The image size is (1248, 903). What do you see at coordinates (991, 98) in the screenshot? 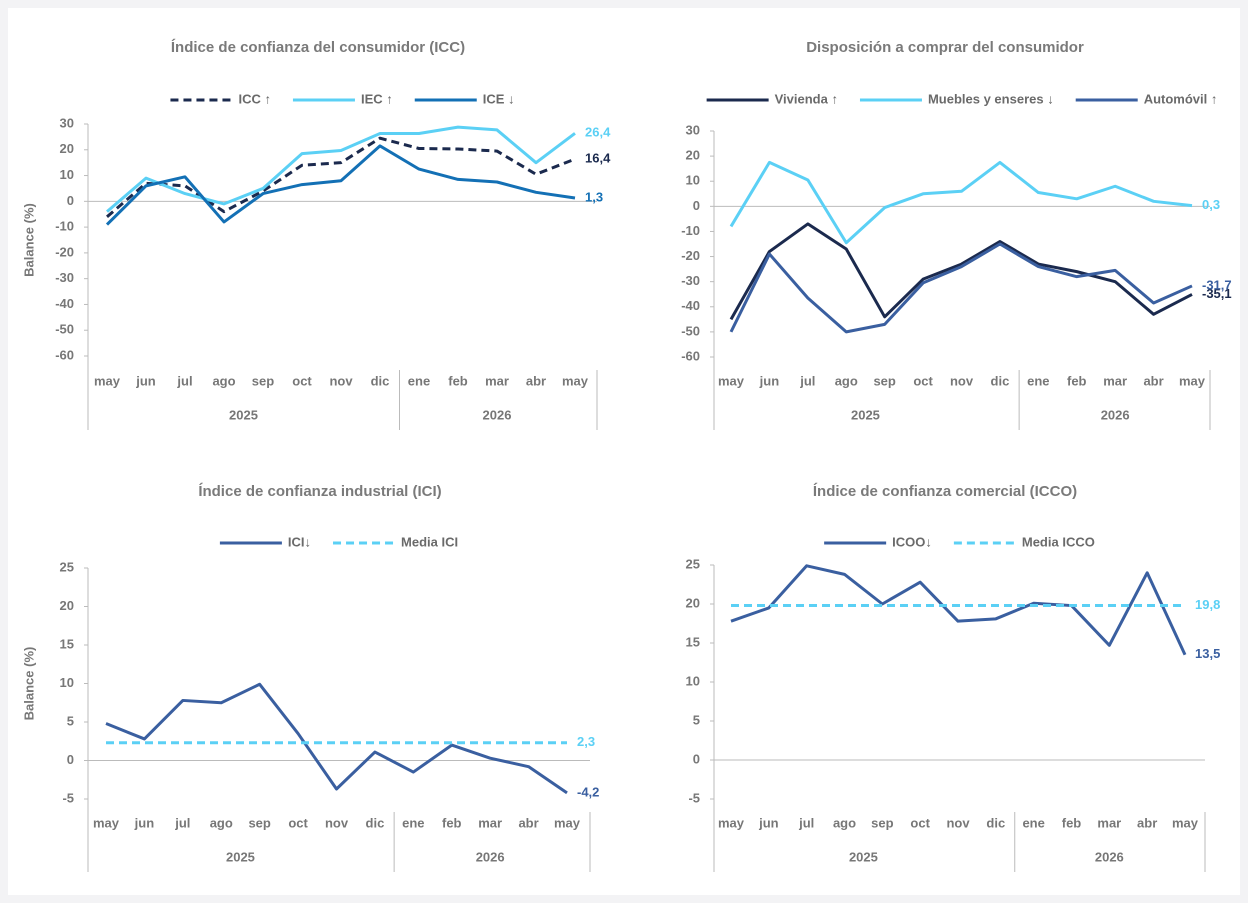
I see `legend-label: Muebles y enseres ↓` at bounding box center [991, 98].